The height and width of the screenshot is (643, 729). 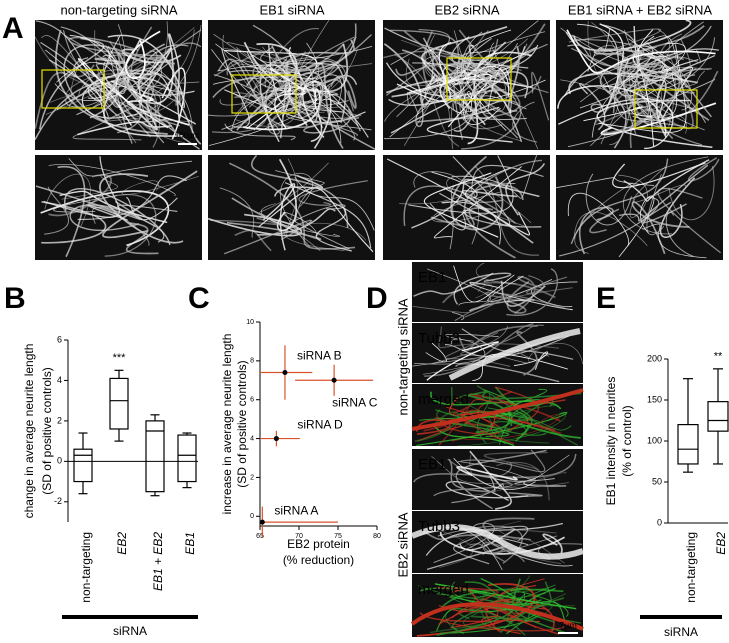 What do you see at coordinates (118, 9) in the screenshot?
I see `column-label: non-targeting siRNA` at bounding box center [118, 9].